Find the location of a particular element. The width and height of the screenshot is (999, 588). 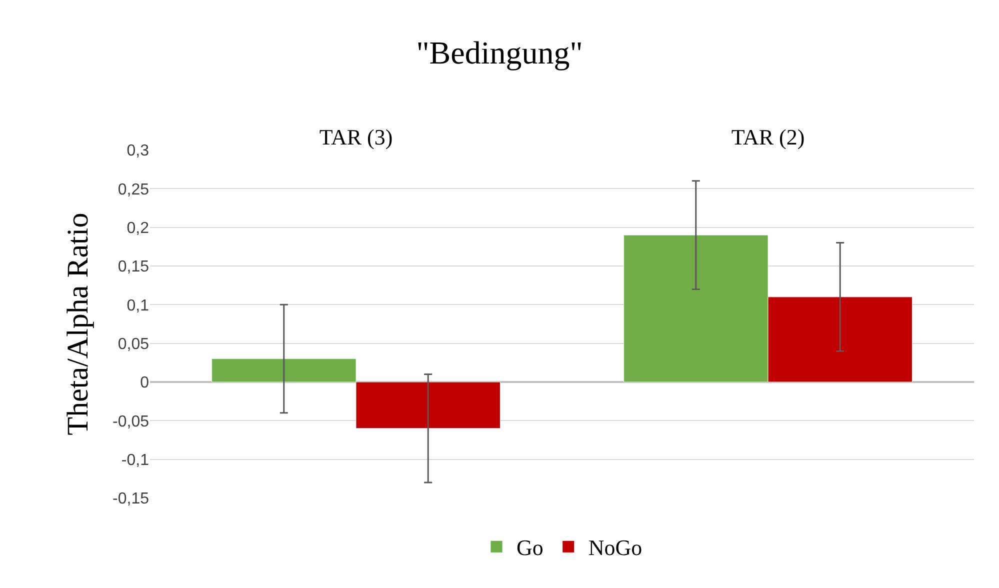

legend-label: Go is located at coordinates (530, 547).